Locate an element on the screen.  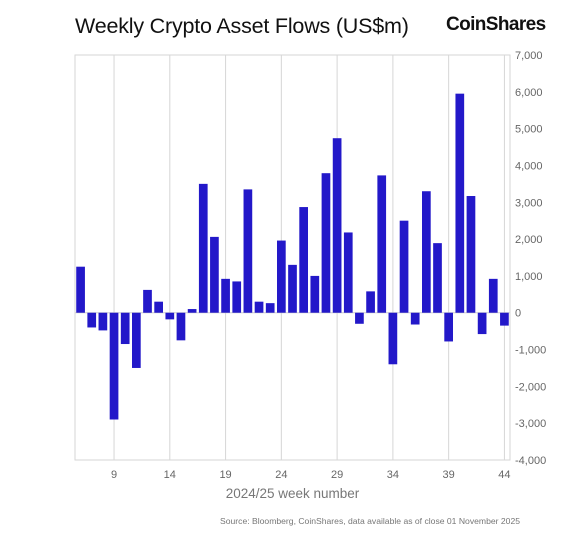
y-tick-label: 6,000 is located at coordinates (529, 93).